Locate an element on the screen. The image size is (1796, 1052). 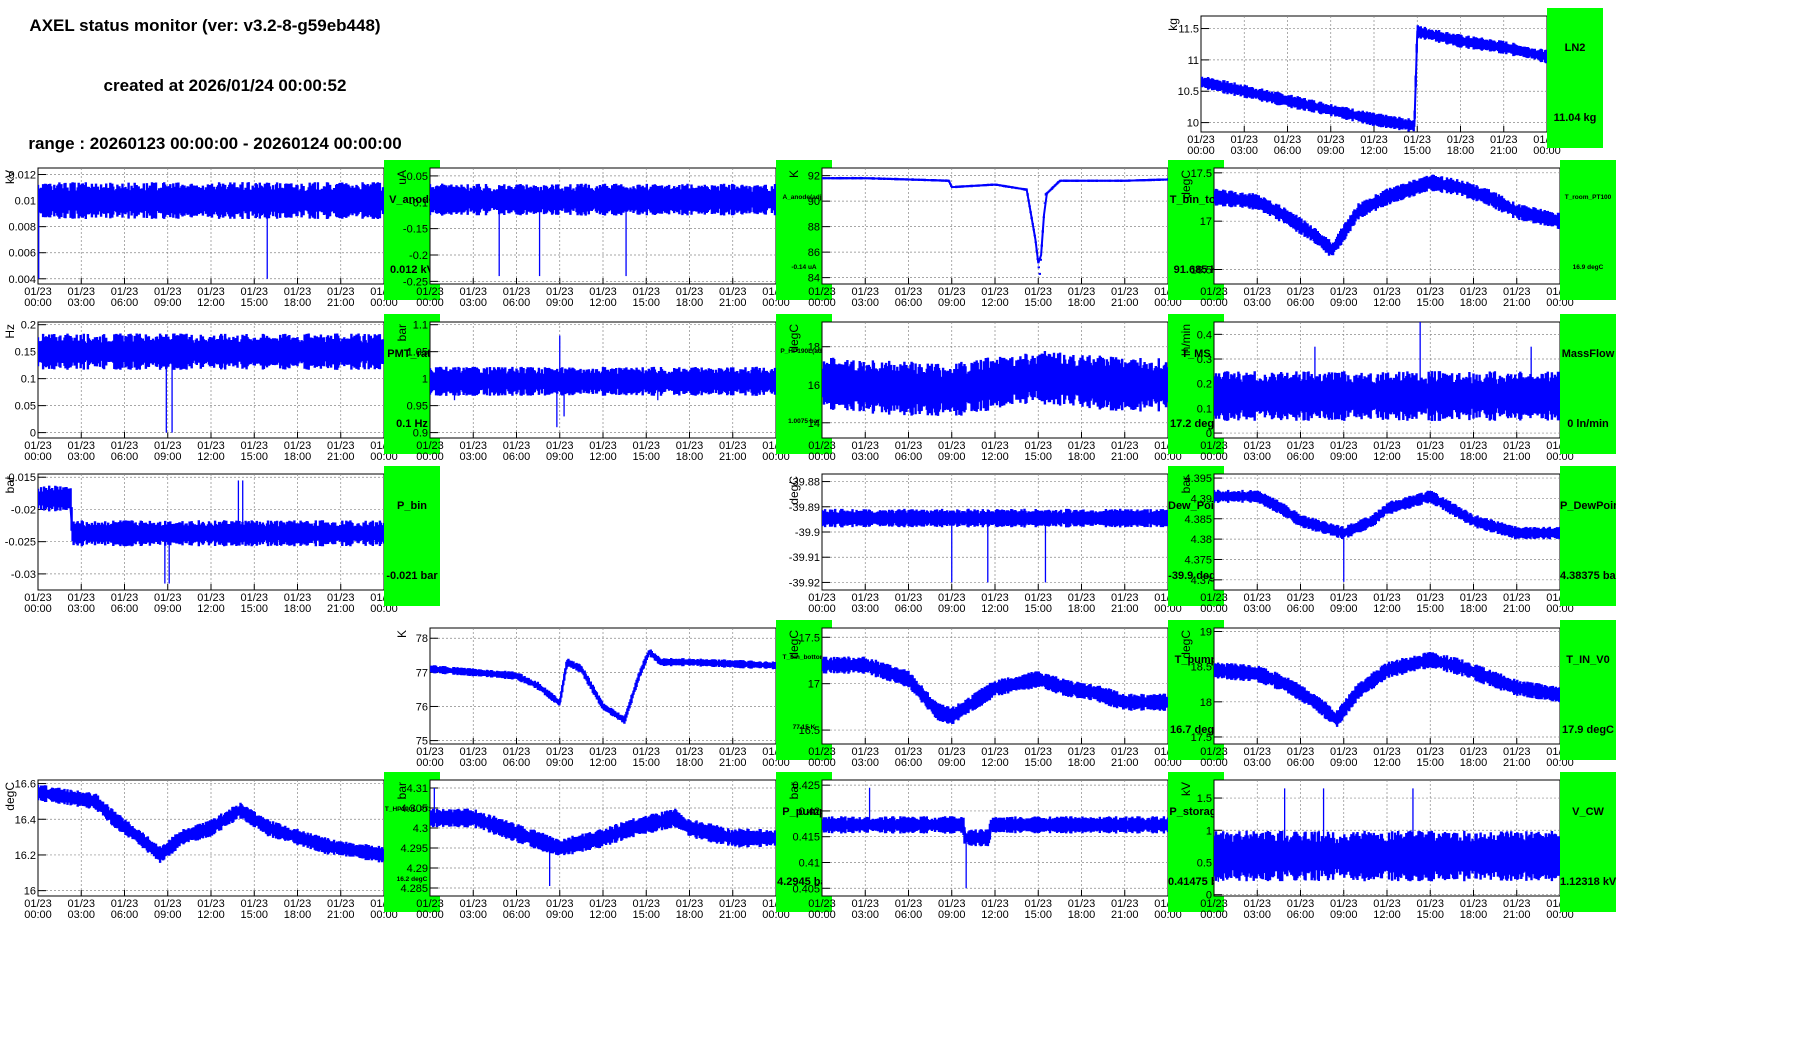
status-name: T_bin_bottom is located at coordinates (804, 657).